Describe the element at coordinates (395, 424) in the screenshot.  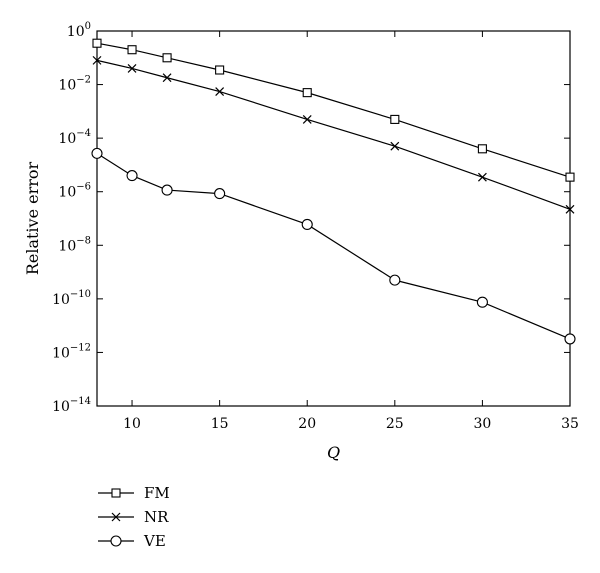
I see `x-tick-label: 25` at that location.